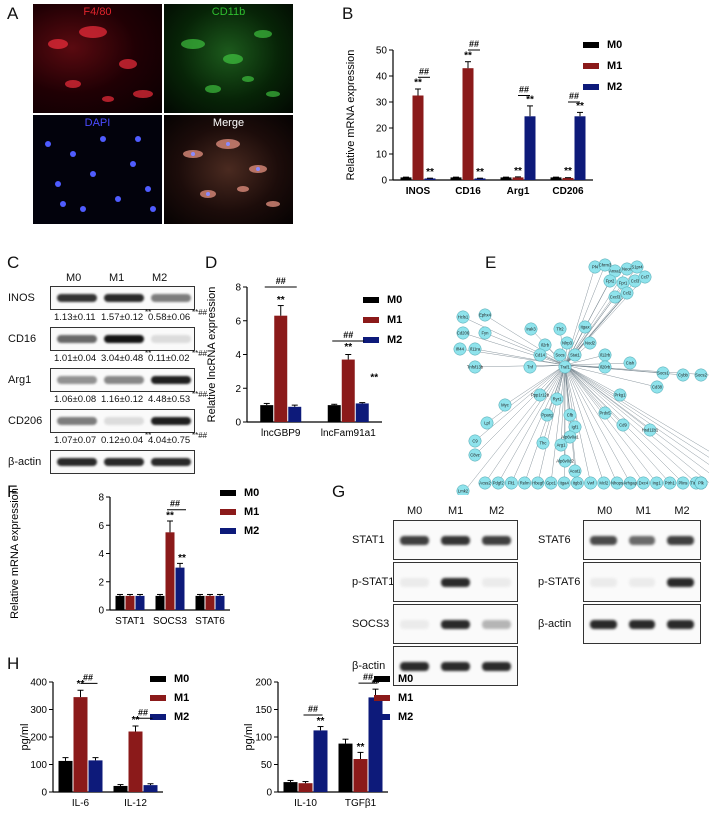  What do you see at coordinates (361, 803) in the screenshot?
I see `x-tick-label: TGFβ1` at bounding box center [361, 803].